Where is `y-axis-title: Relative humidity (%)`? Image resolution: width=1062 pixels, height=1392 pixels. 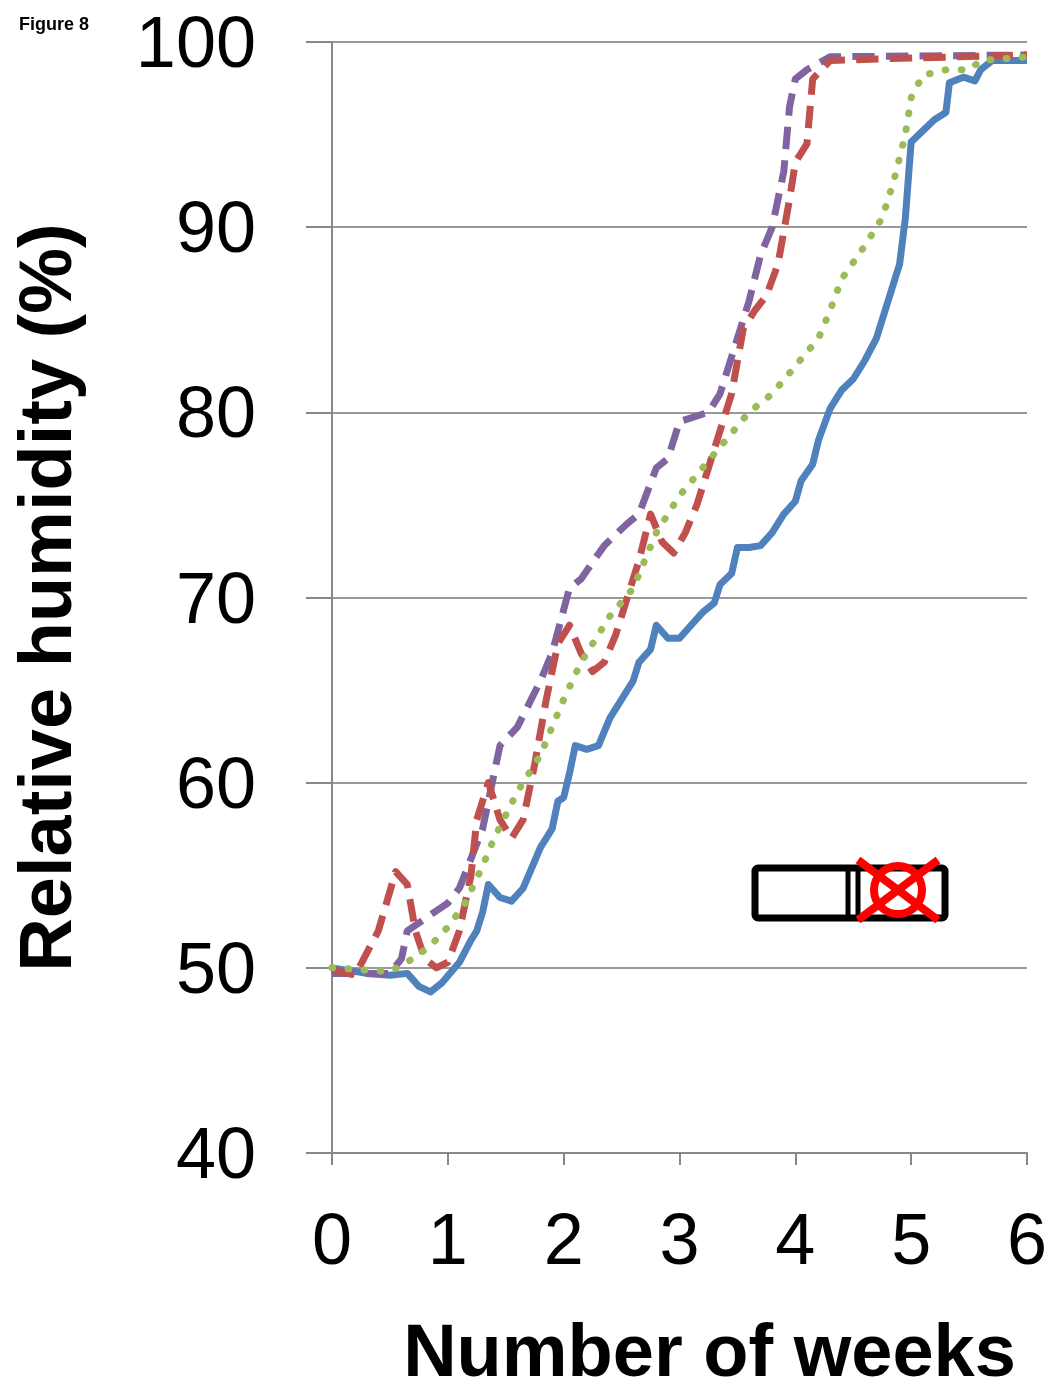 y-axis-title: Relative humidity (%) is located at coordinates (45, 597).